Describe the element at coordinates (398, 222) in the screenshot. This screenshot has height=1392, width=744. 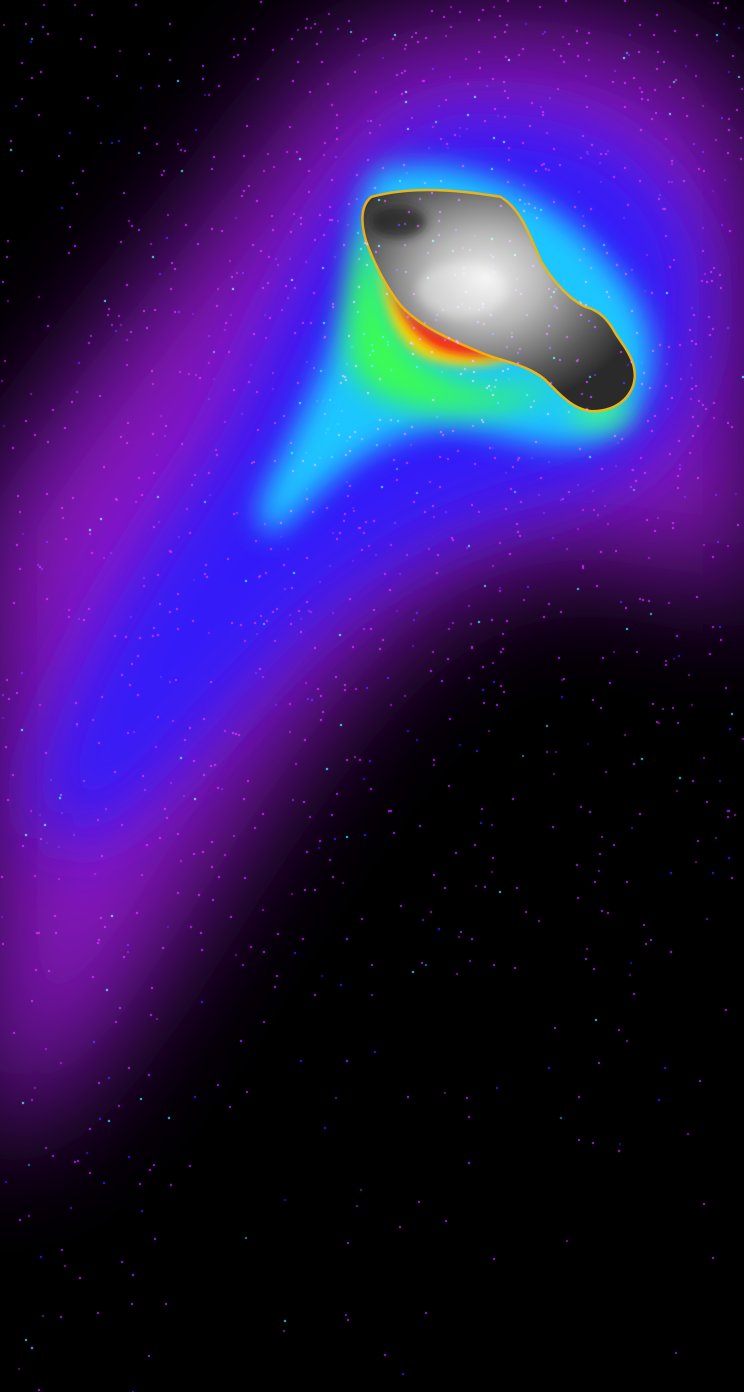
I see `nucleus-dark-lobe` at that location.